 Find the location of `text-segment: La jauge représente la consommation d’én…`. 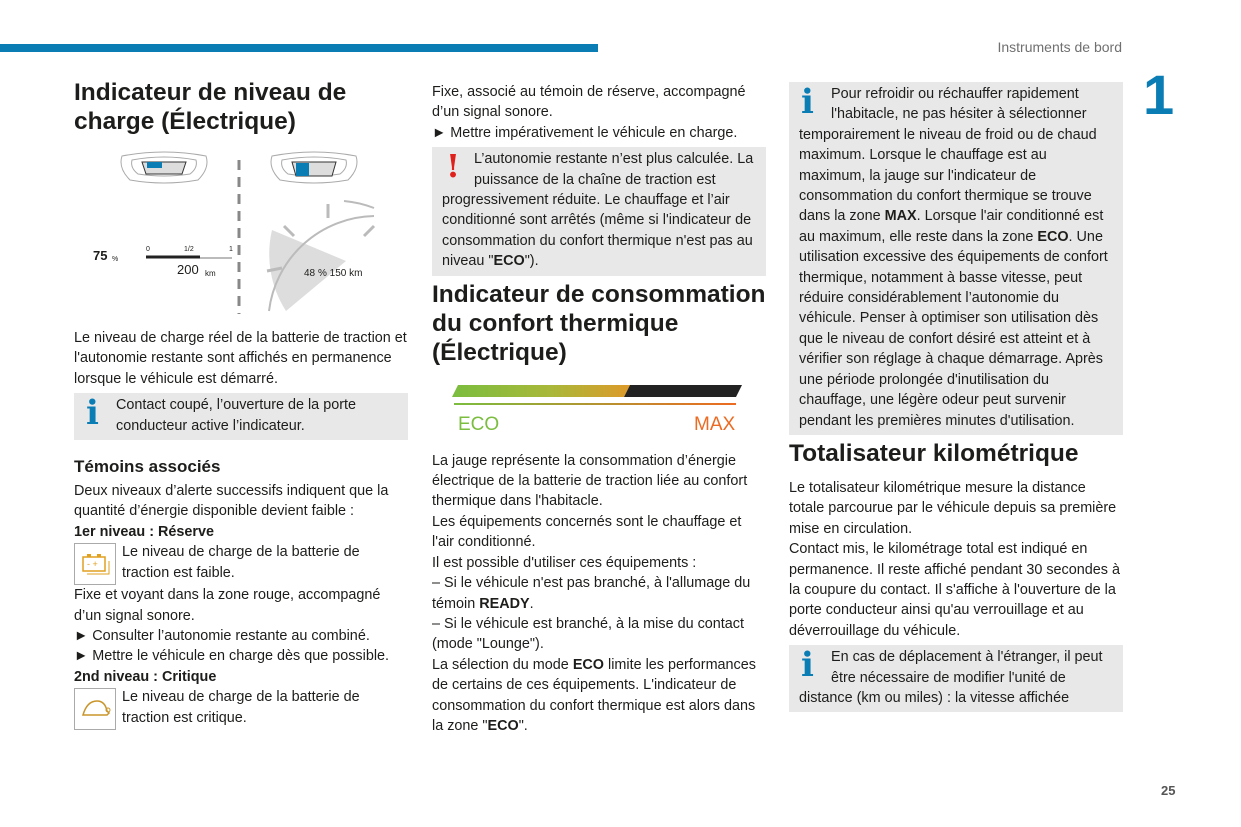

text-segment: La jauge représente la consommation d’én… is located at coordinates (590, 481).